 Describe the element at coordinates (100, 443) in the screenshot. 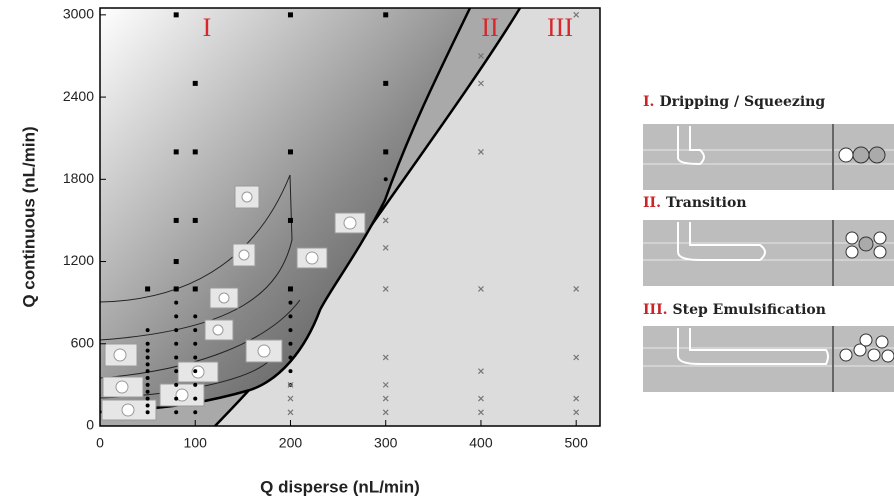

I see `x-tick-label: 0` at that location.